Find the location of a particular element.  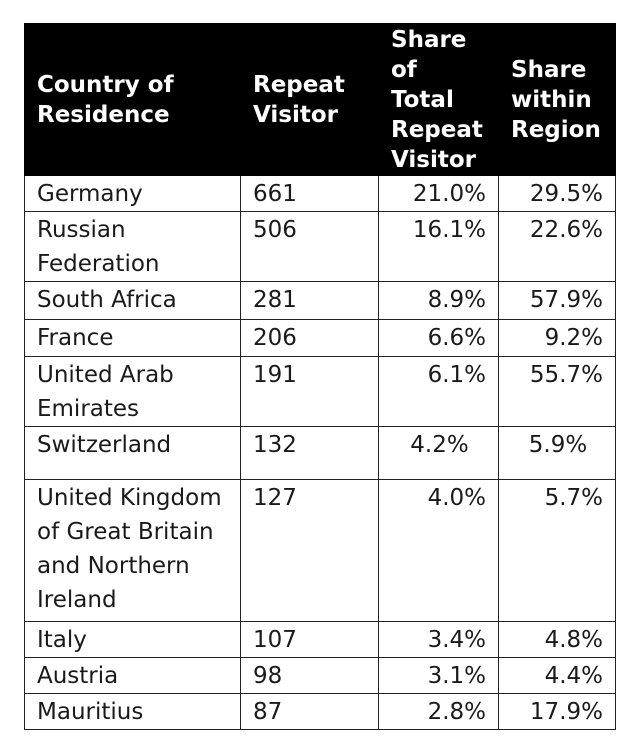

table-row: South Africa 281 8.9% 57.9% is located at coordinates (320, 300).